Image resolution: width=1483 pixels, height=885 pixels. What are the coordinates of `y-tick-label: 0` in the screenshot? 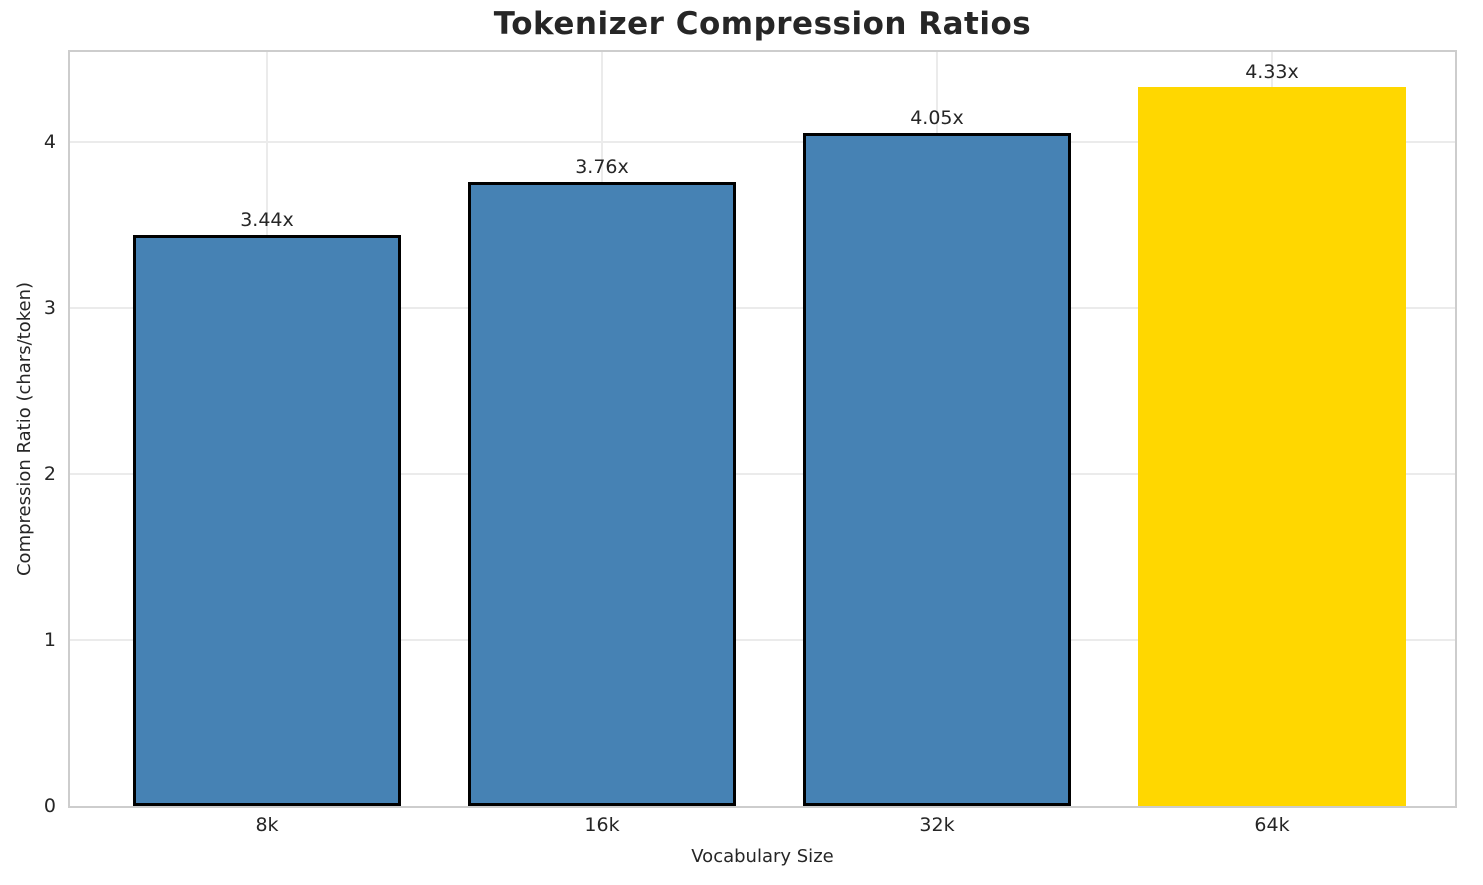 It's located at (49, 806).